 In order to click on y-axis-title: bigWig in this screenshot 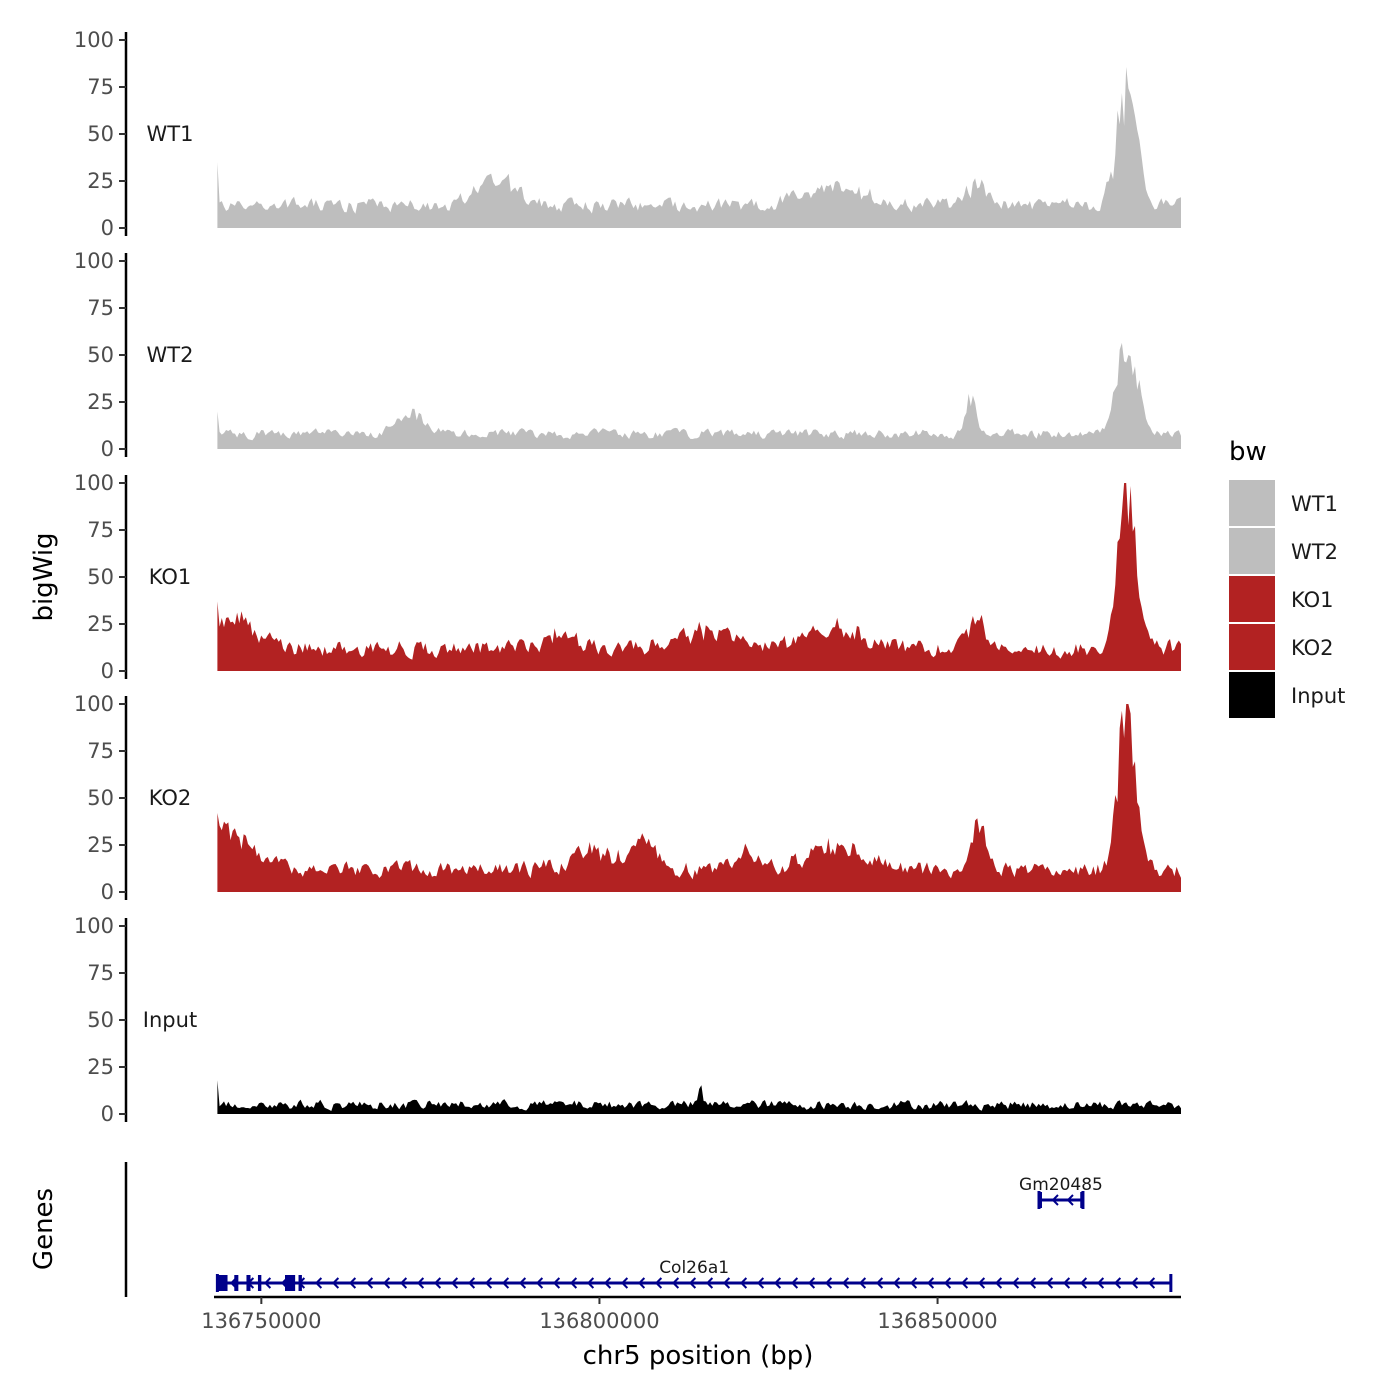, I will do `click(44, 576)`.